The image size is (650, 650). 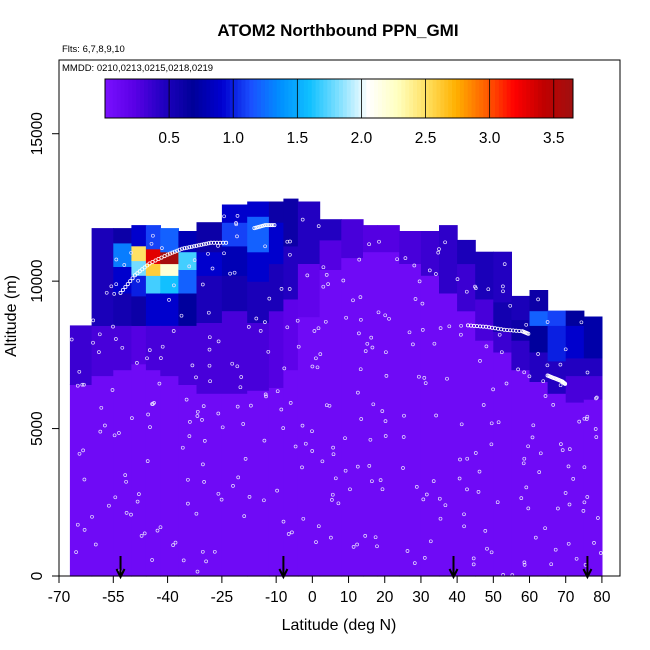 What do you see at coordinates (37, 133) in the screenshot?
I see `y-tick-label: 15000` at bounding box center [37, 133].